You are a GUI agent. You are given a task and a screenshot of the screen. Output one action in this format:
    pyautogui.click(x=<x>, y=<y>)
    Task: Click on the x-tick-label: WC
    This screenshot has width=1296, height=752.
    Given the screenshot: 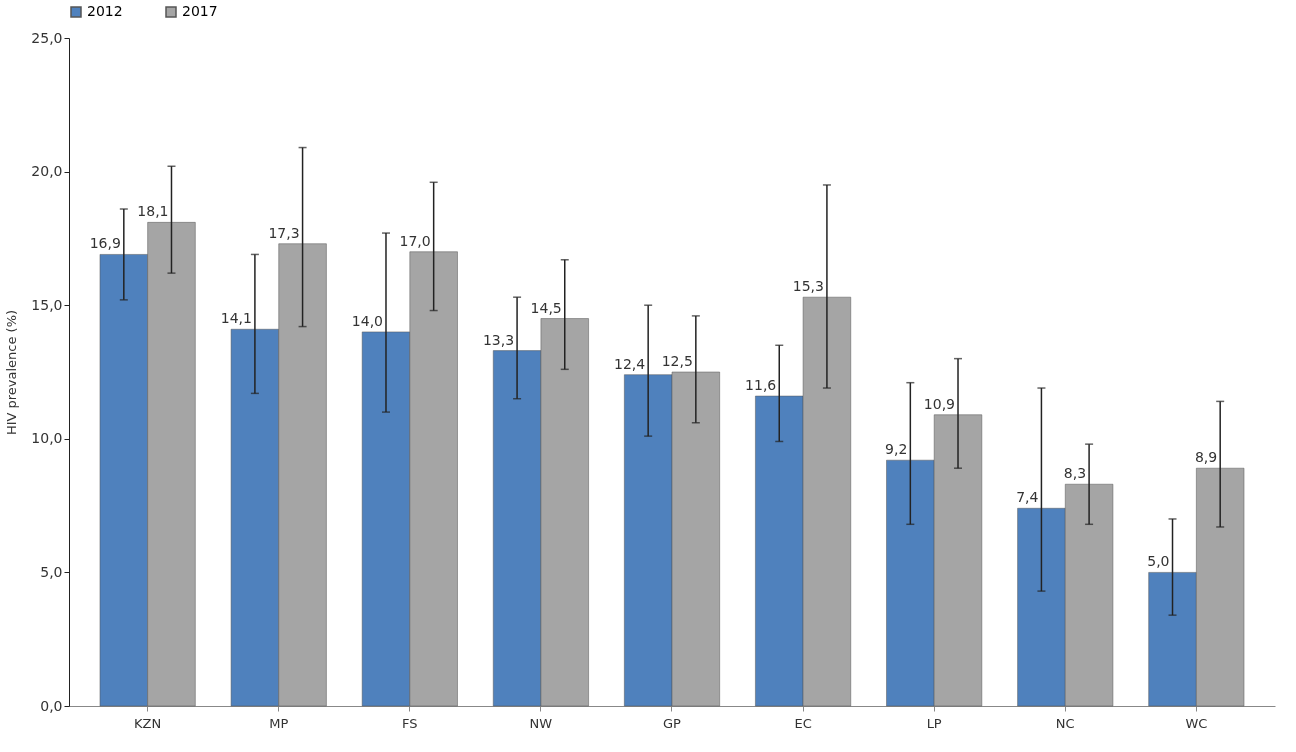 What is the action you would take?
    pyautogui.click(x=1196, y=723)
    